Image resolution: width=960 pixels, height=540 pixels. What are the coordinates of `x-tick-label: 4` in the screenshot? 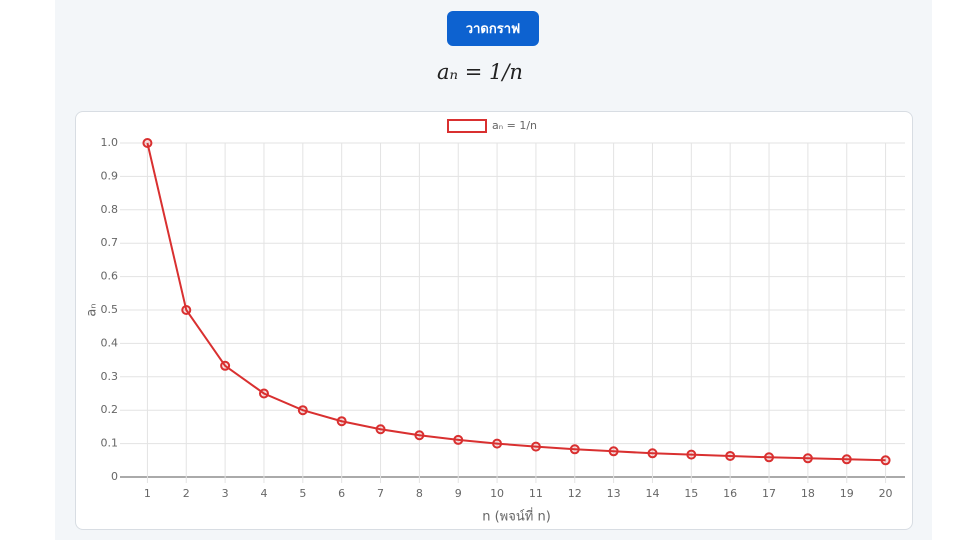 It's located at (263, 493).